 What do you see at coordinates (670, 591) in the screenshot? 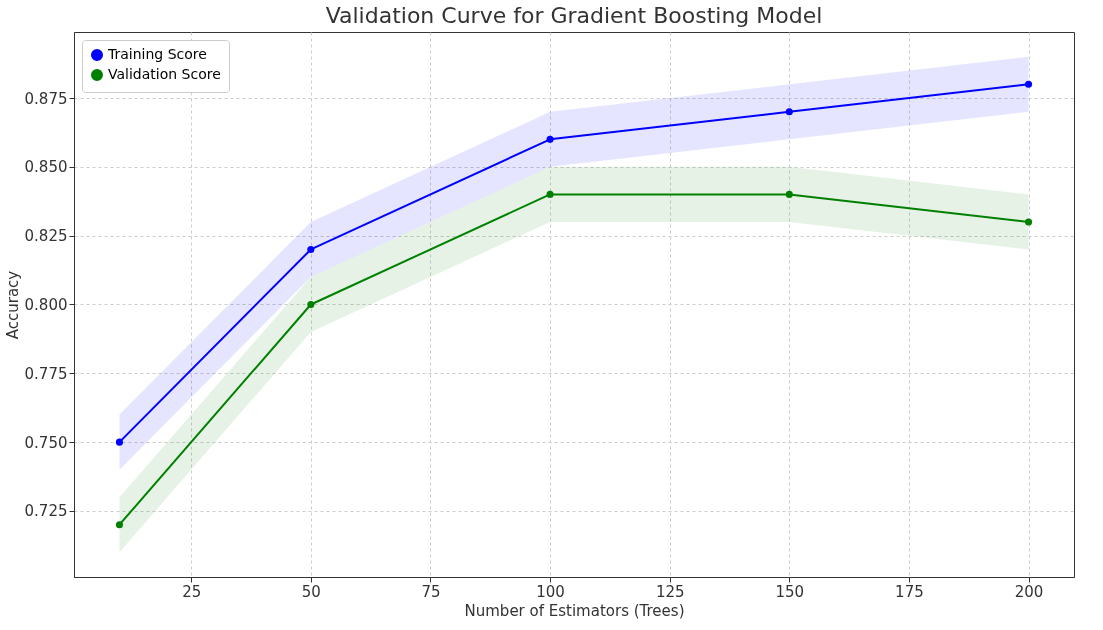
I see `x-tick-label: 125` at bounding box center [670, 591].